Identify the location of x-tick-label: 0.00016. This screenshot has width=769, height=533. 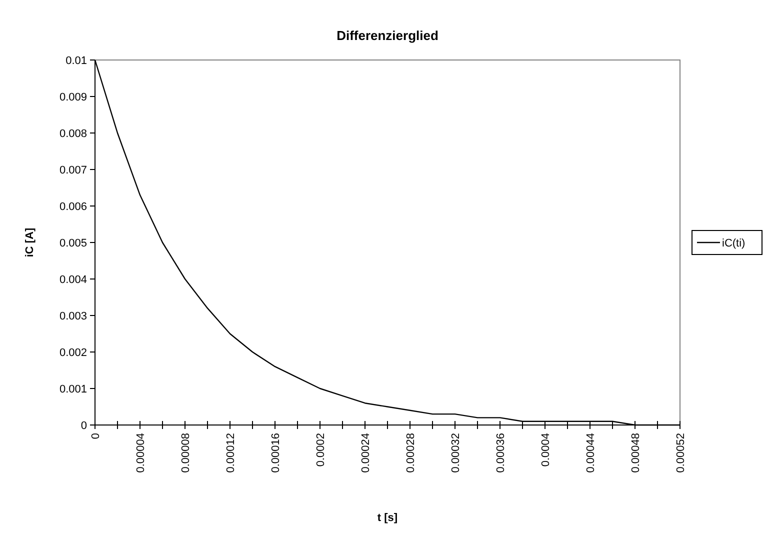
(276, 453).